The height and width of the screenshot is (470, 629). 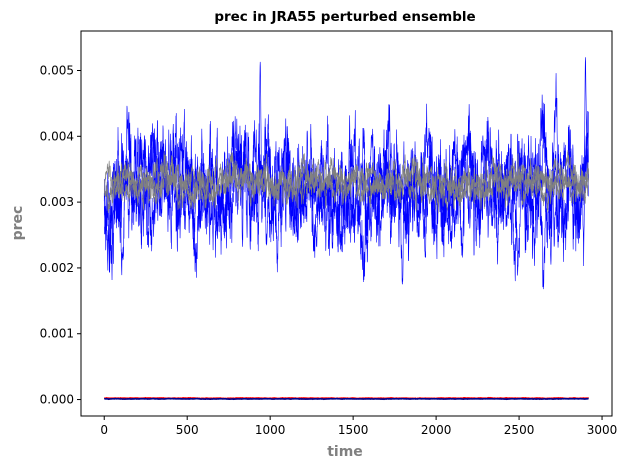 I want to click on x-tick-label: 1000, so click(x=270, y=430).